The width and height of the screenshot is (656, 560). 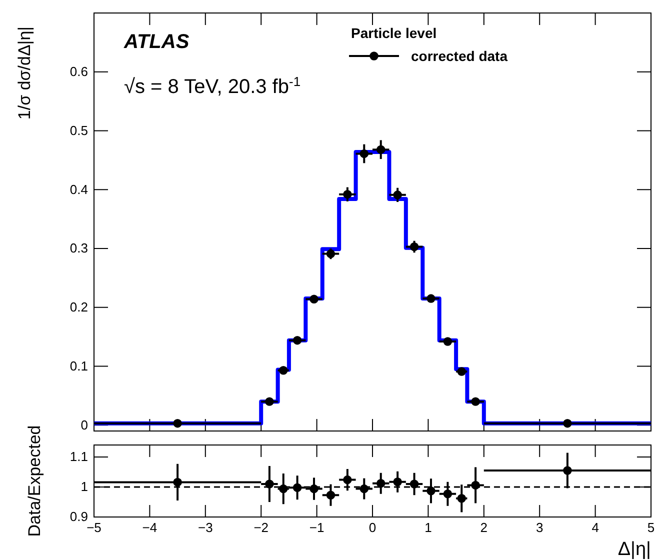 I want to click on y-tick-label: 1.1, so click(x=79, y=456).